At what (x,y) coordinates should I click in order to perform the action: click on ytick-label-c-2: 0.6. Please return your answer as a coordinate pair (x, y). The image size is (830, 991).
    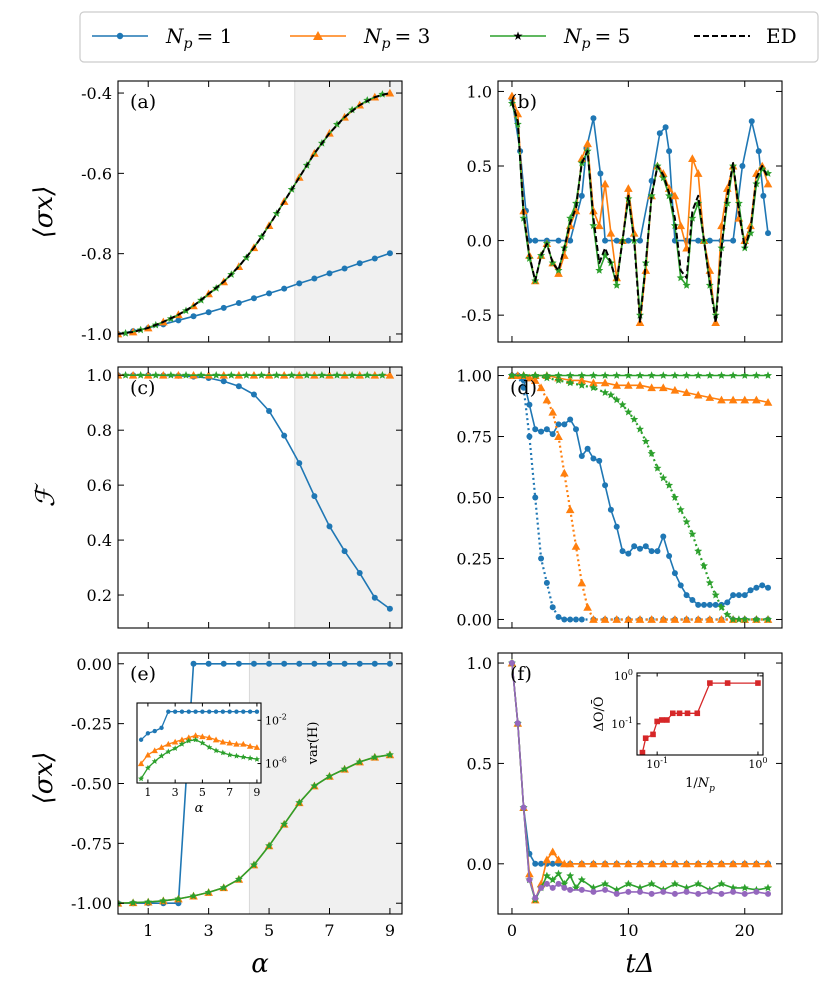
    Looking at the image, I should click on (99, 485).